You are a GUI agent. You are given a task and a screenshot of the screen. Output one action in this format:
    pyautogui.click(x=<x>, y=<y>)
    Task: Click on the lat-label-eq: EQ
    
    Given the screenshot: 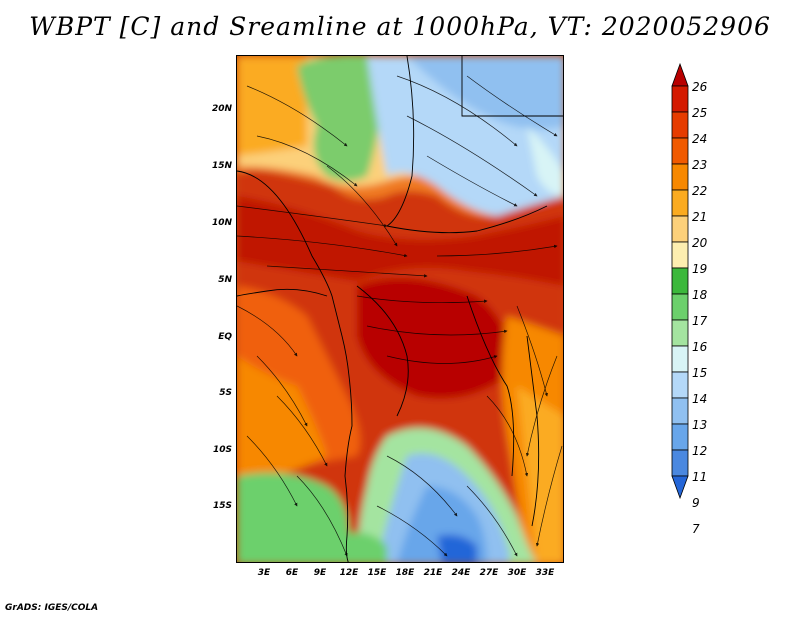 What is the action you would take?
    pyautogui.click(x=225, y=337)
    